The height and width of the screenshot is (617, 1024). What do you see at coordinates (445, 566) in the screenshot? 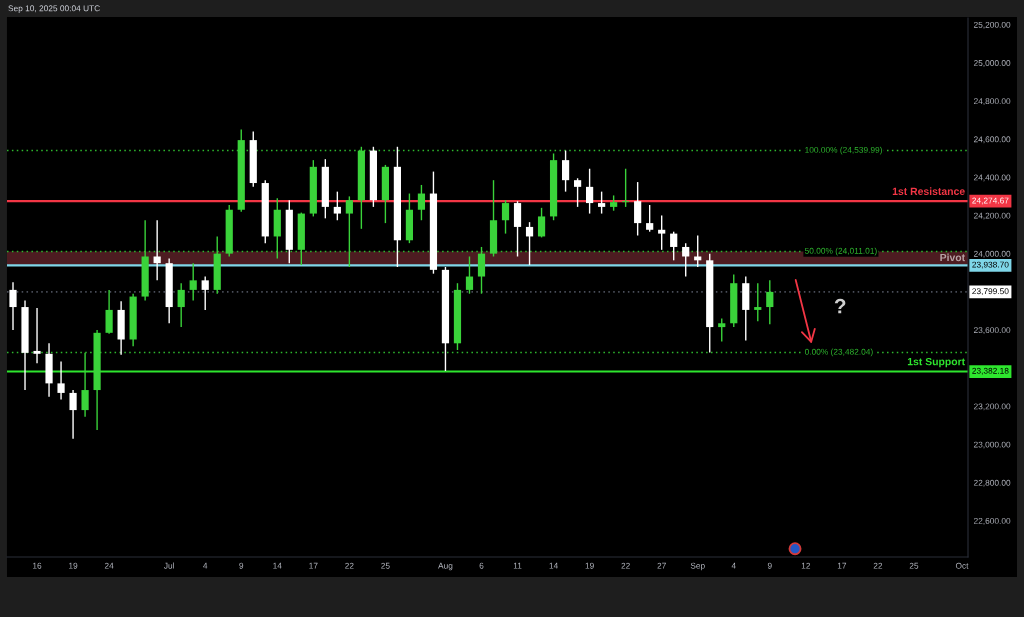
I see `x-tick-label: Aug` at bounding box center [445, 566].